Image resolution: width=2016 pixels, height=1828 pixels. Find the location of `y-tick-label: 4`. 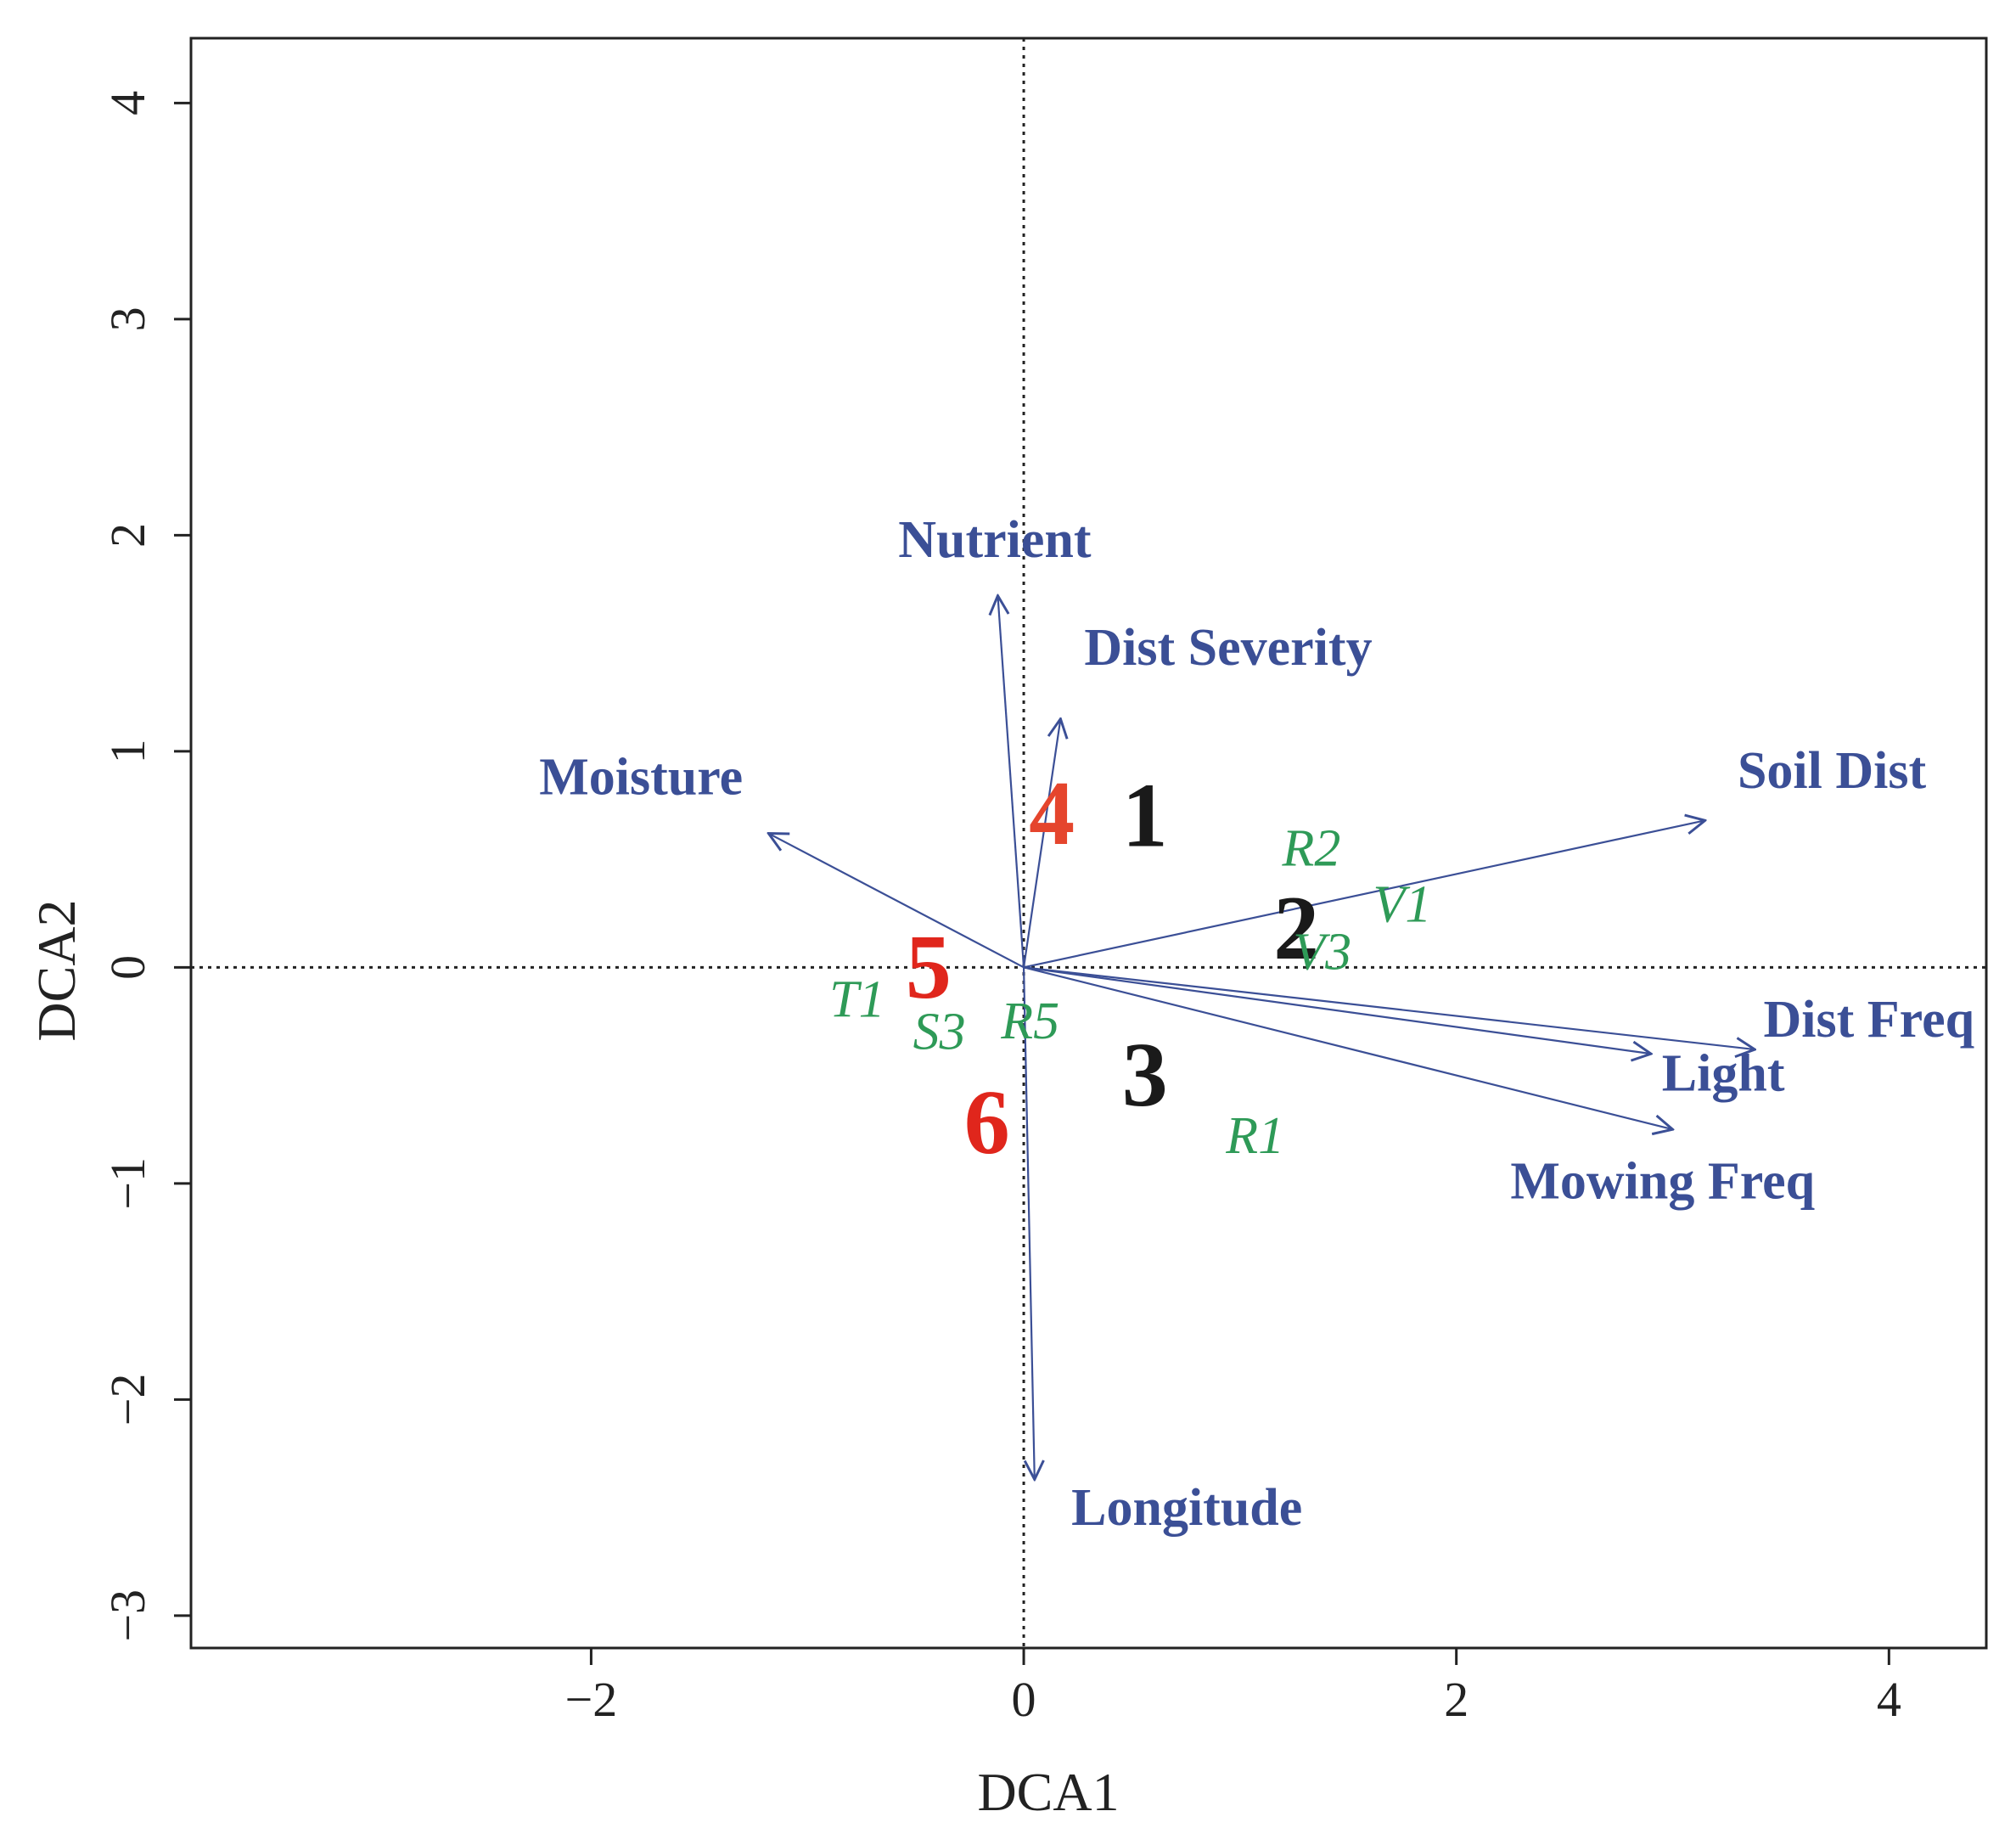

y-tick-label: 4 is located at coordinates (127, 103).